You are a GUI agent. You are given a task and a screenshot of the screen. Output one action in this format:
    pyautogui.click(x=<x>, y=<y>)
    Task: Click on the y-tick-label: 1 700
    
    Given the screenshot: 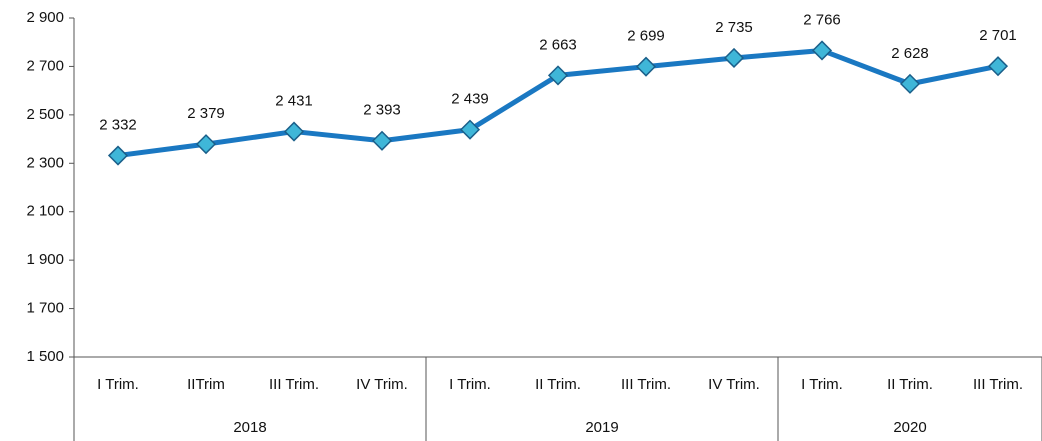 What is the action you would take?
    pyautogui.click(x=45, y=308)
    